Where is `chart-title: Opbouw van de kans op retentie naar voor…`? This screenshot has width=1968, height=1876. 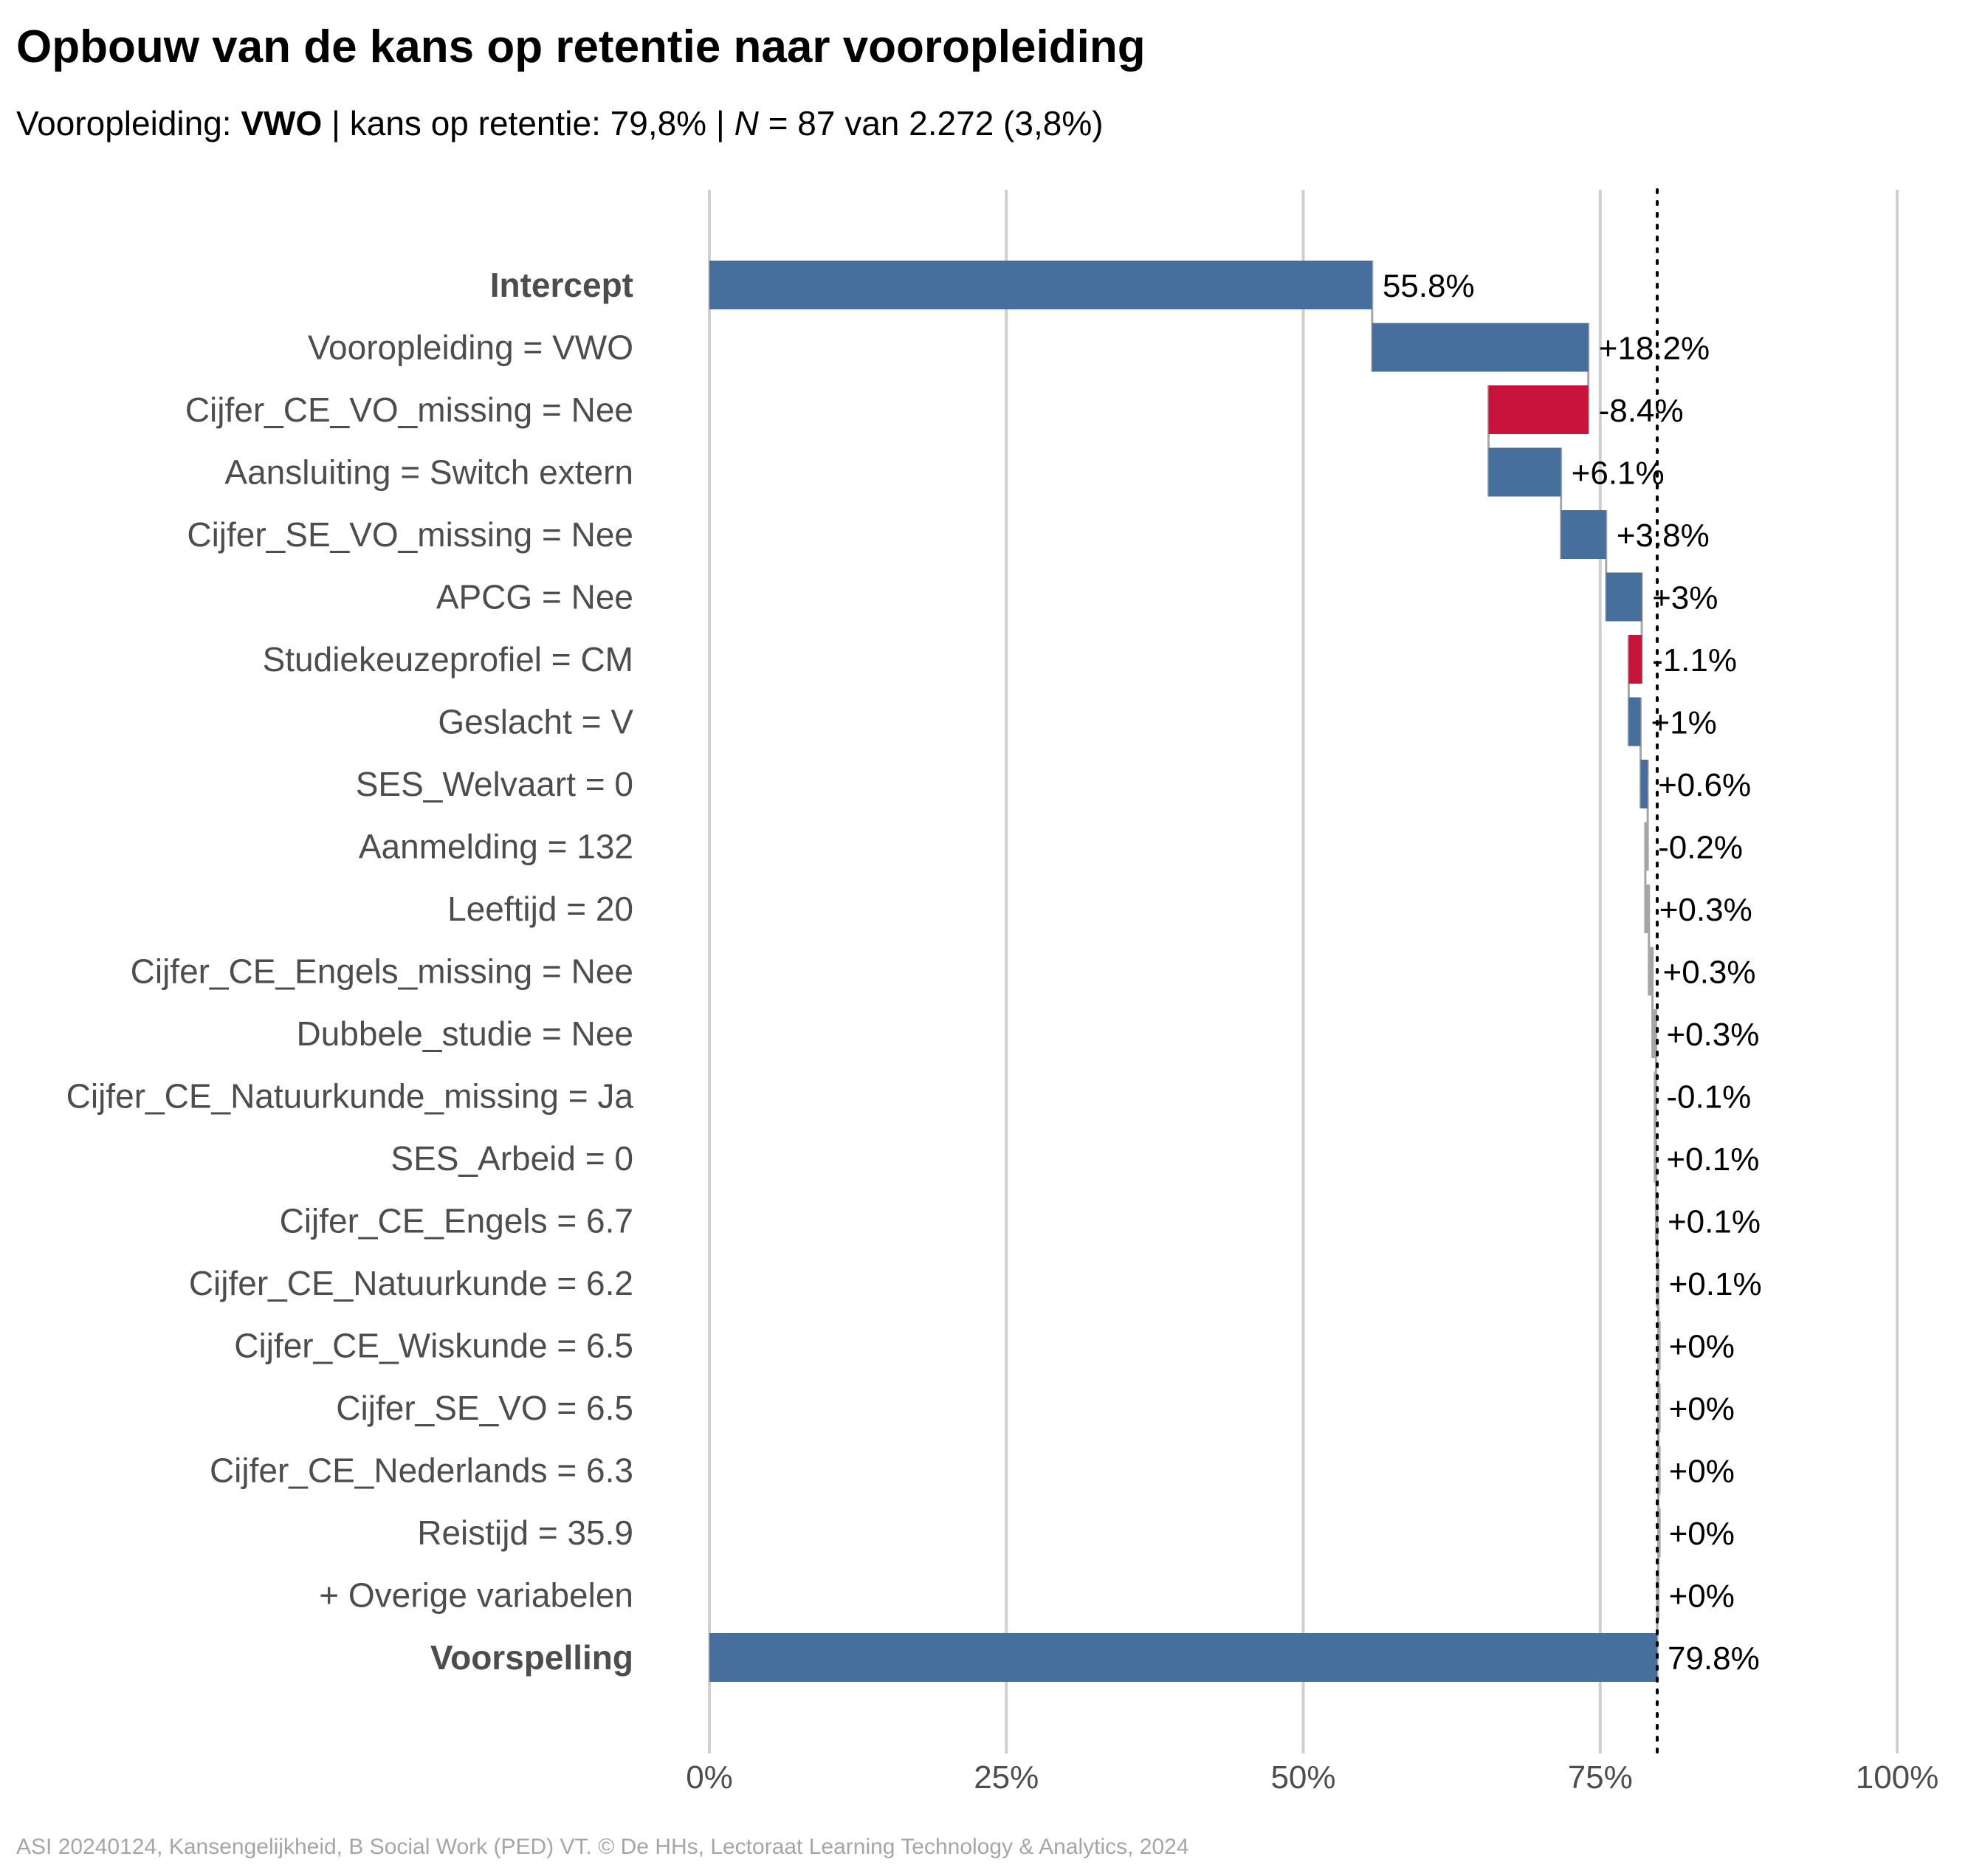 chart-title: Opbouw van de kans op retentie naar voor… is located at coordinates (581, 47).